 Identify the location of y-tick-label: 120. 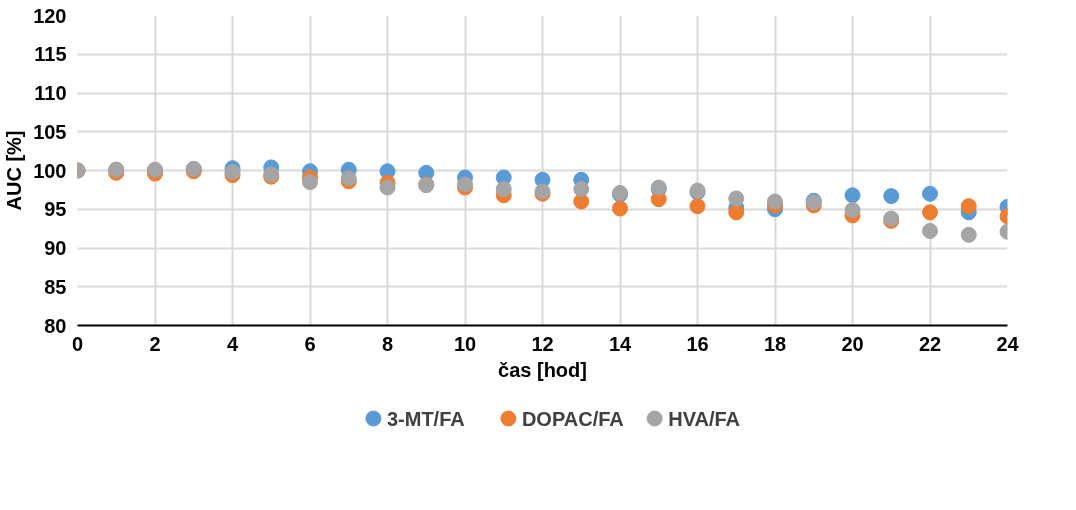
(50, 15).